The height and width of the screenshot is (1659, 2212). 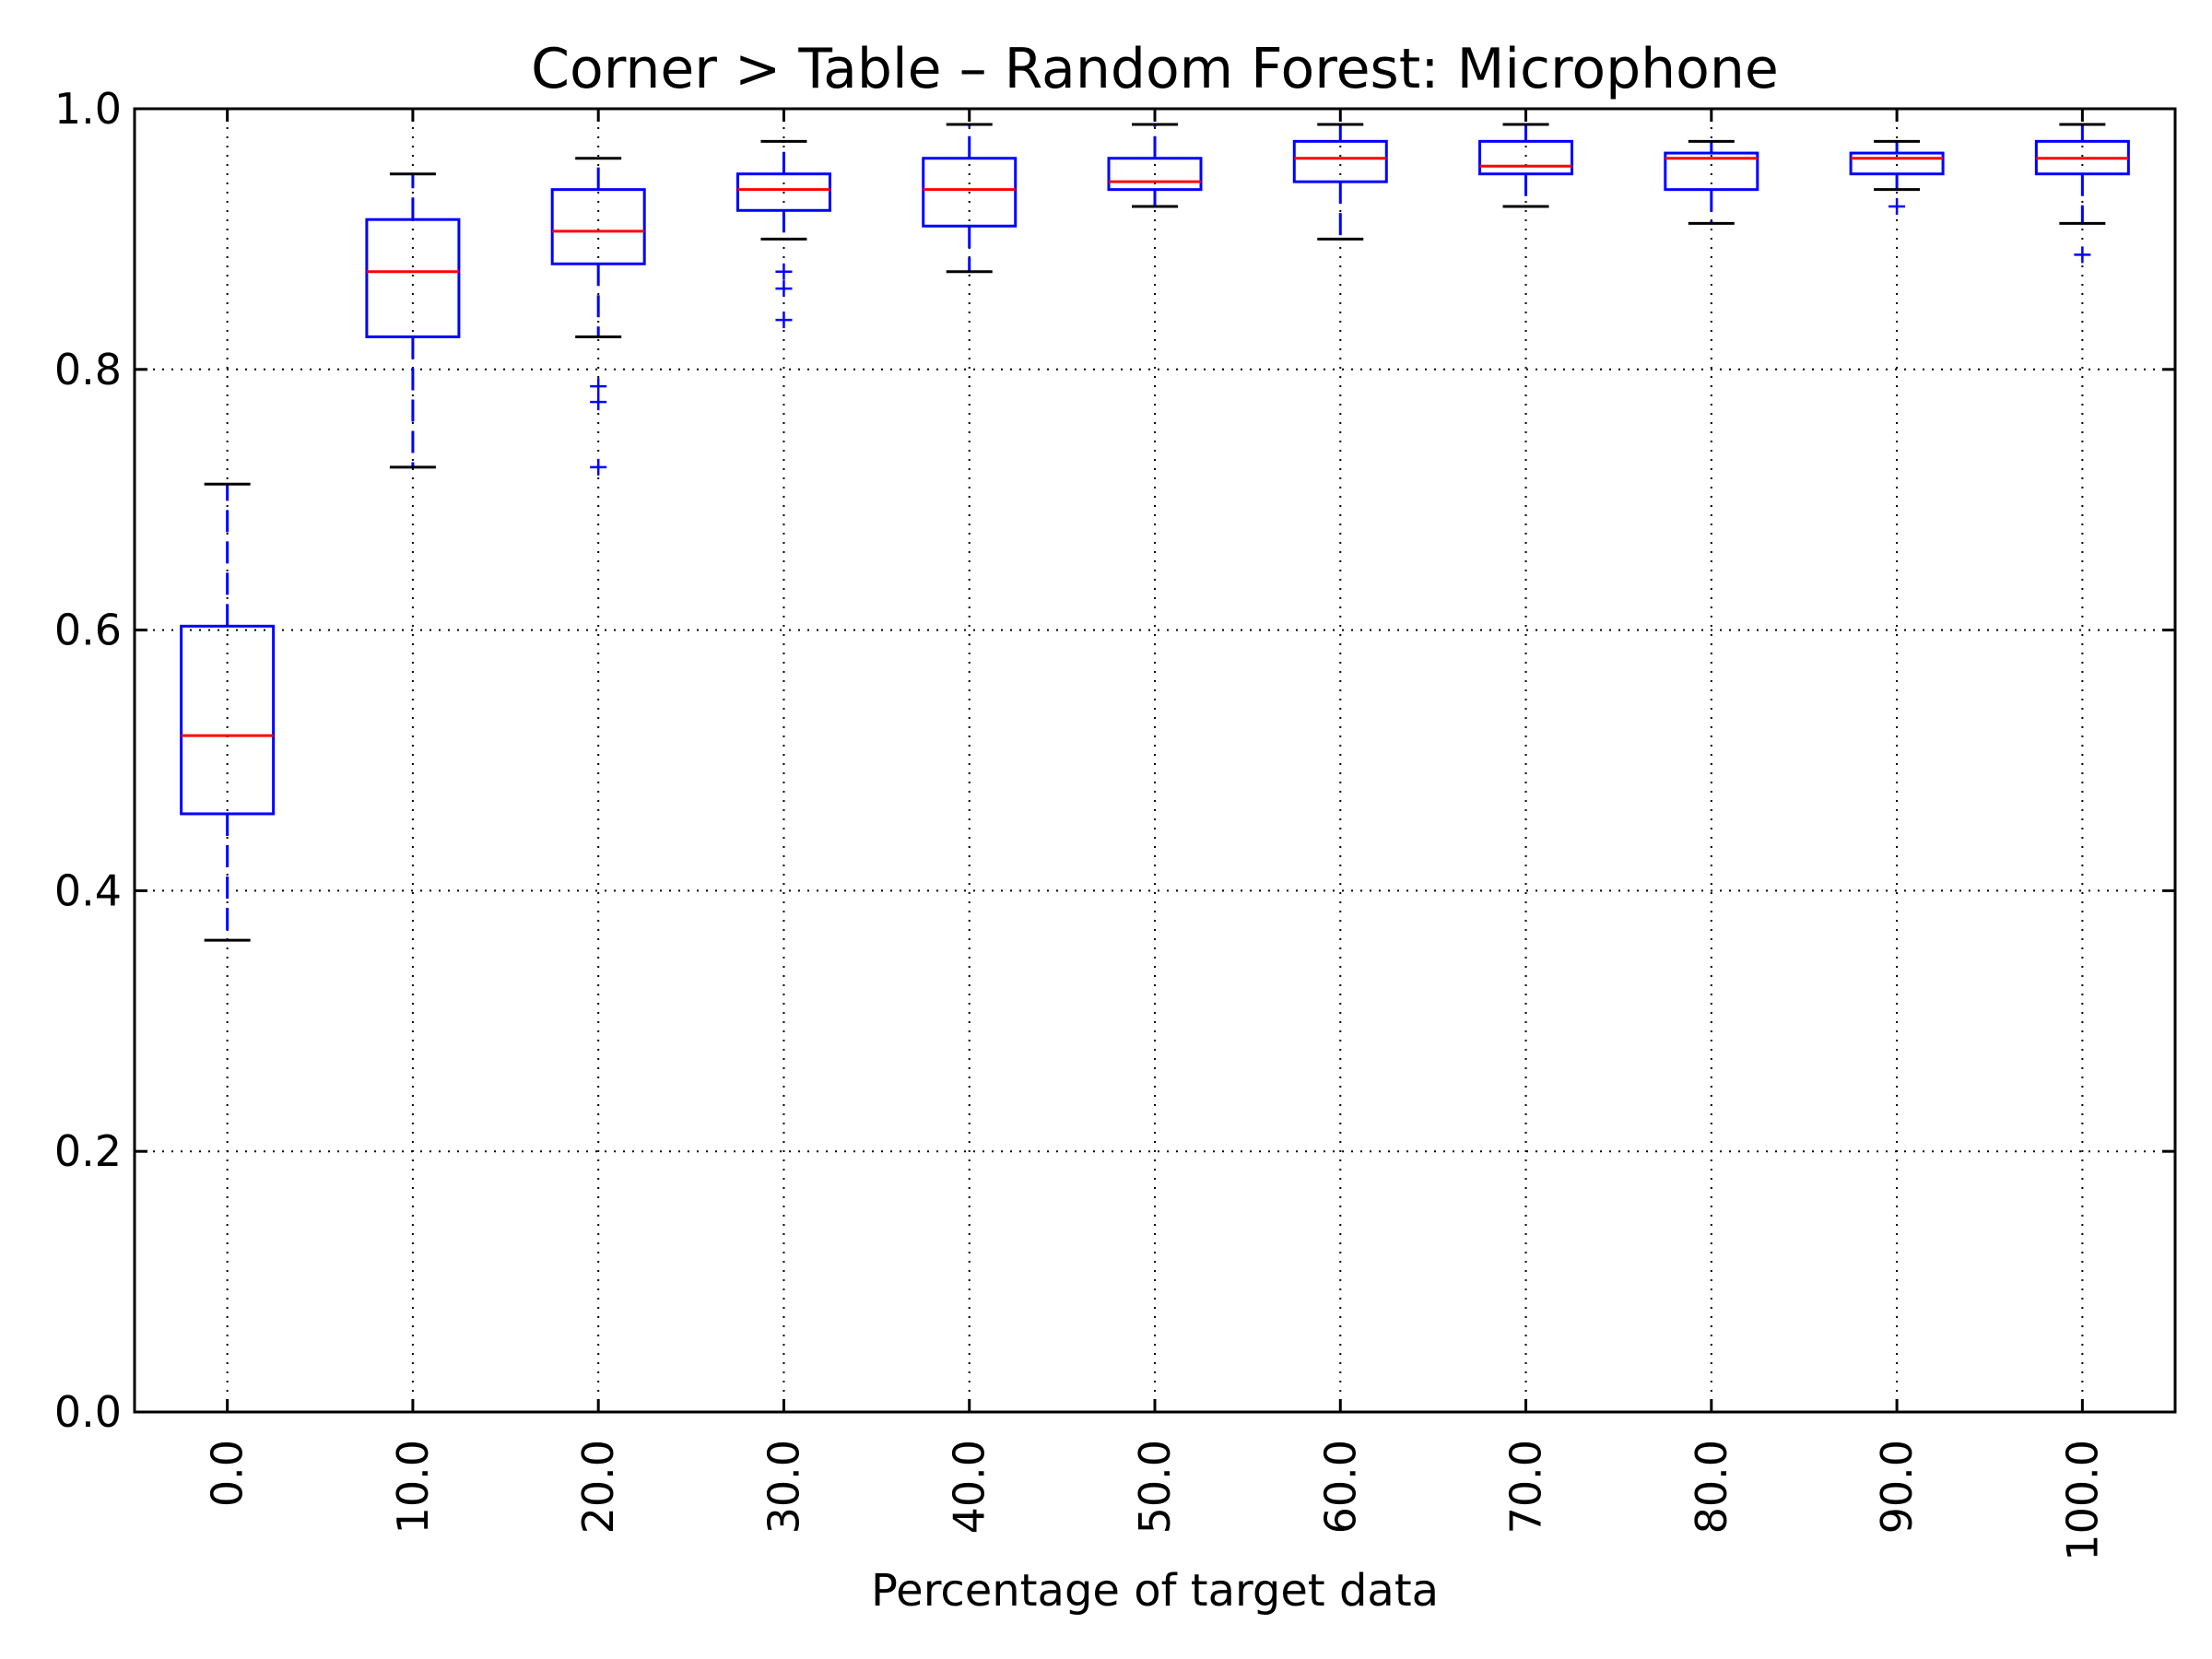 What do you see at coordinates (2082, 1500) in the screenshot?
I see `x-tick-label: 100.0` at bounding box center [2082, 1500].